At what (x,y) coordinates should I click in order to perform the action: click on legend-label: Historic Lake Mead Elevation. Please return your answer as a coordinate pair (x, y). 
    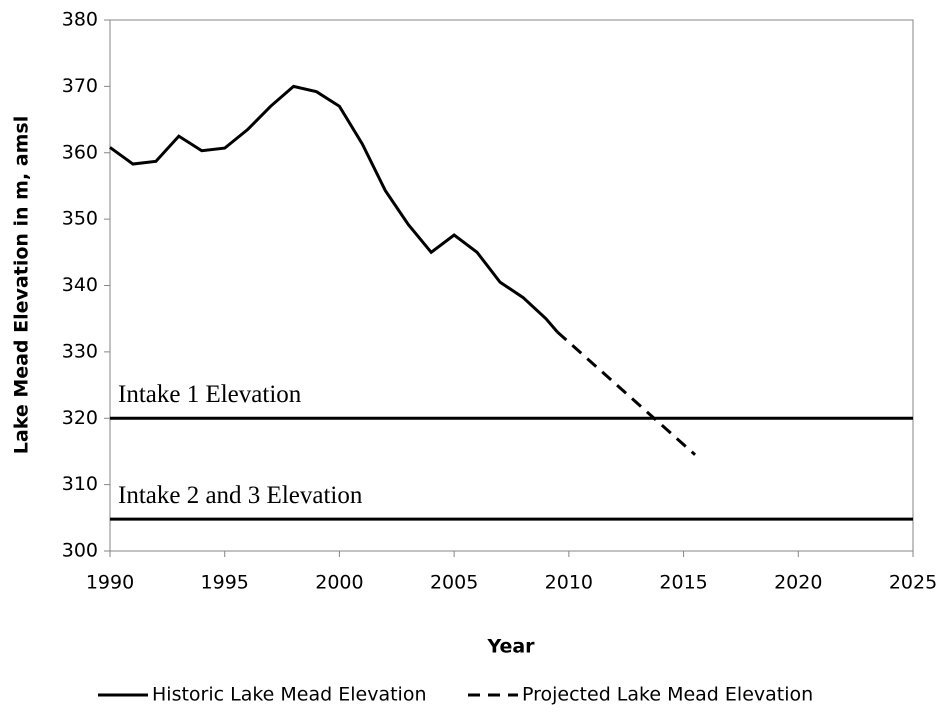
    Looking at the image, I should click on (289, 695).